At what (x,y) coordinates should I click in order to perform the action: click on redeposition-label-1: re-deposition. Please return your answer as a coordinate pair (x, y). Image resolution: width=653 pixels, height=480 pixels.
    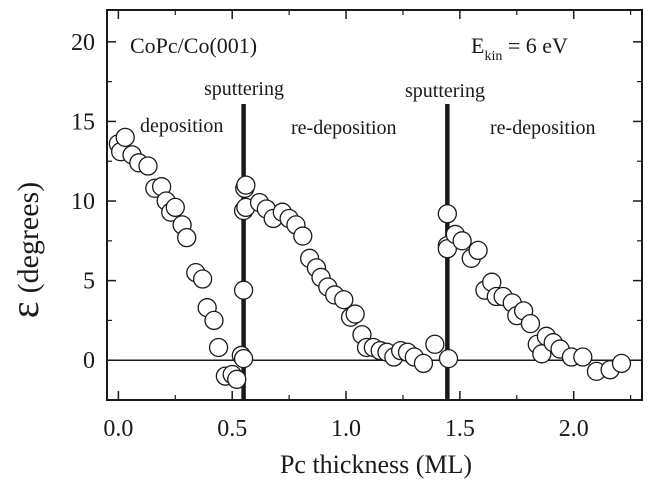
    Looking at the image, I should click on (344, 128).